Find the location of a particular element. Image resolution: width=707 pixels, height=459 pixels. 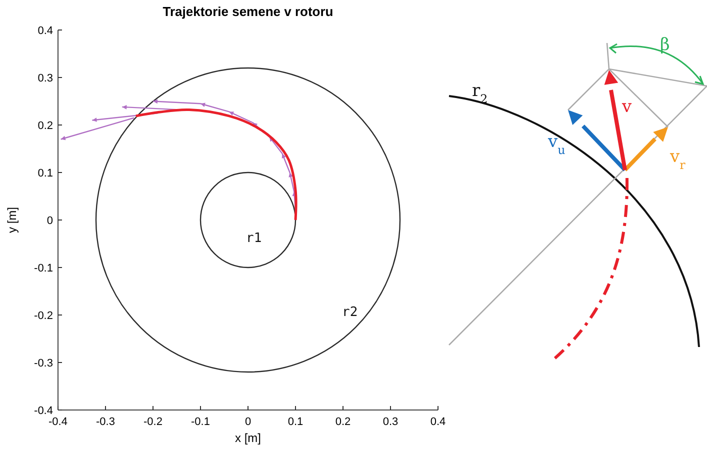

x-tick-label: 0 is located at coordinates (248, 422).